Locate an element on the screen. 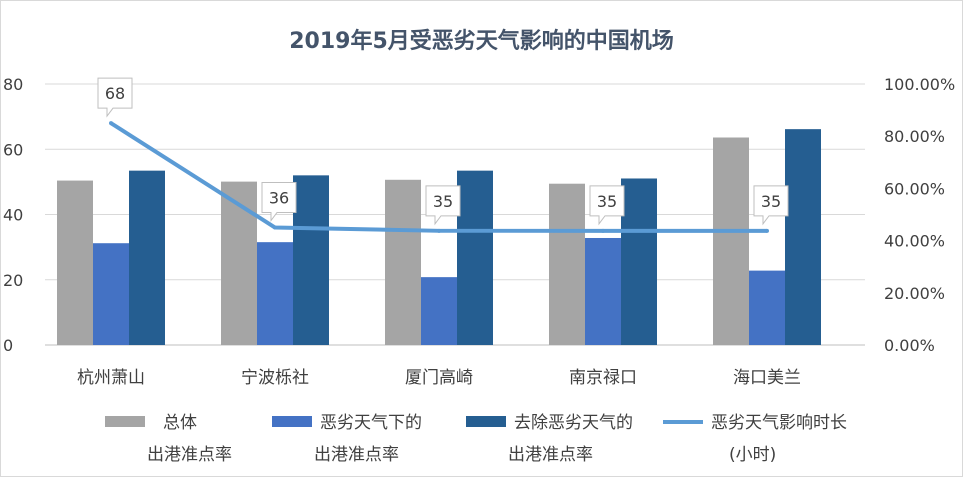  y-left-tick-label: 0 is located at coordinates (8, 345).